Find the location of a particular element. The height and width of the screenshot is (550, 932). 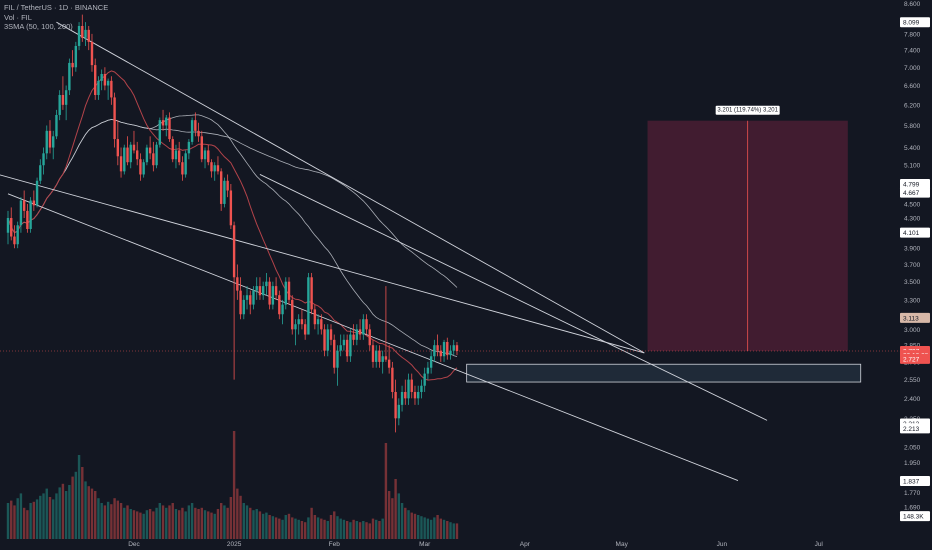

legend-symbol: FIL / TetherUS · 1D · BINANCE is located at coordinates (56, 7).